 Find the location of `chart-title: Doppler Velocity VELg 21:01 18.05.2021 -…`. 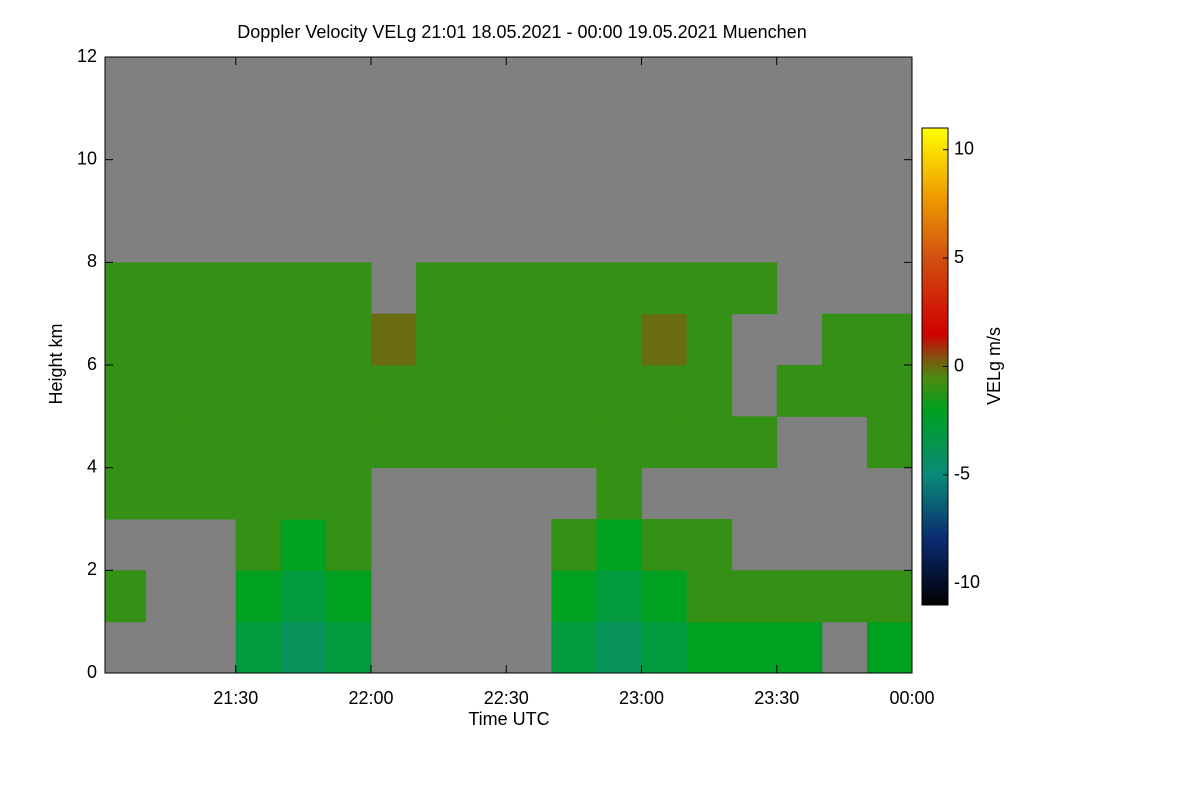

chart-title: Doppler Velocity VELg 21:01 18.05.2021 -… is located at coordinates (521, 32).